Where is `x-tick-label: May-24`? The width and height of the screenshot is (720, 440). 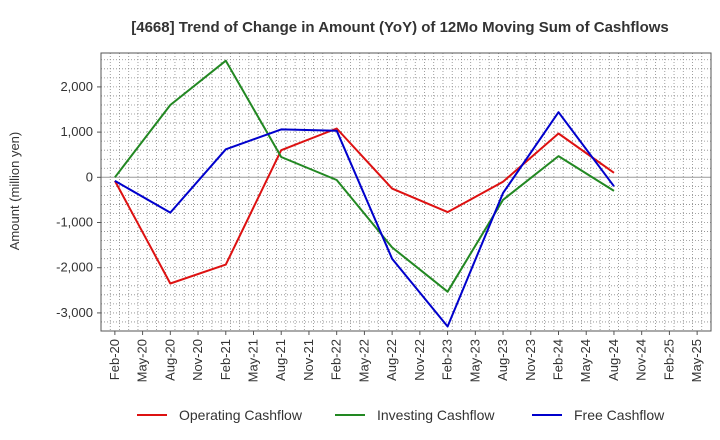
x-tick-label: May-24 is located at coordinates (585, 360).